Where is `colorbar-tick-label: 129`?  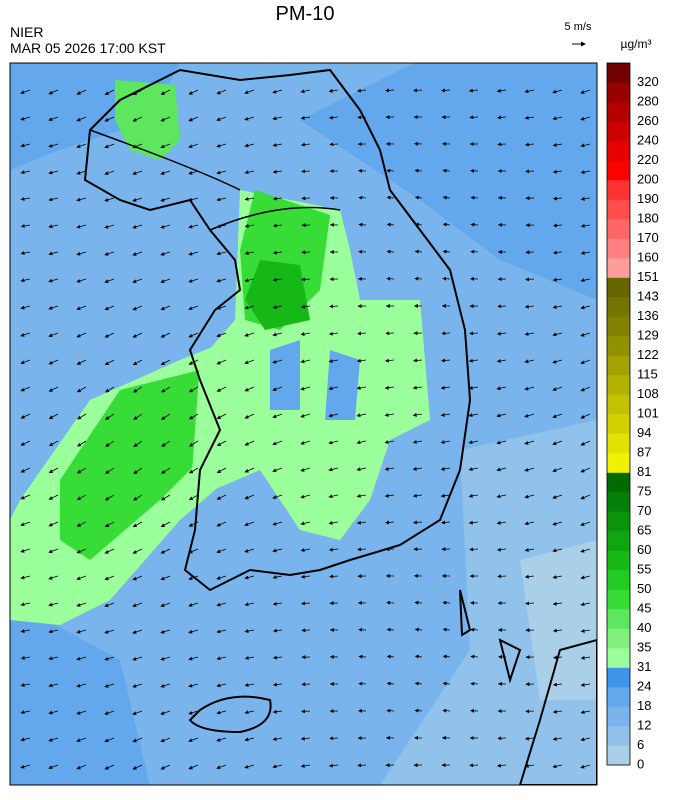 colorbar-tick-label: 129 is located at coordinates (648, 334).